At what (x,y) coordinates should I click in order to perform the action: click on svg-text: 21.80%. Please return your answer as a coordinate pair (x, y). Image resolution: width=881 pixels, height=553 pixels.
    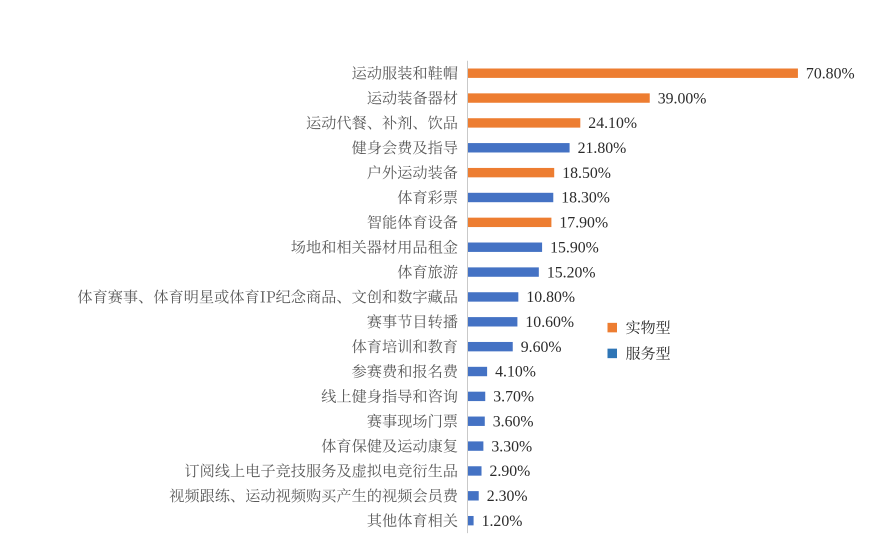
    Looking at the image, I should click on (602, 148).